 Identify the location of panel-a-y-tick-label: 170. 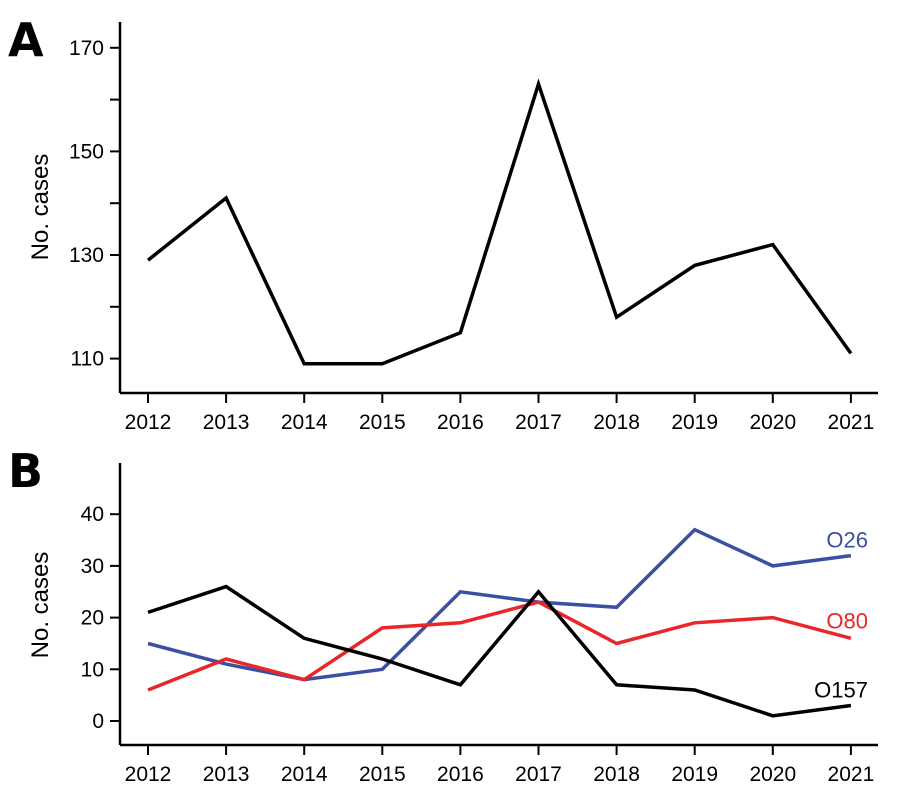
(86, 48).